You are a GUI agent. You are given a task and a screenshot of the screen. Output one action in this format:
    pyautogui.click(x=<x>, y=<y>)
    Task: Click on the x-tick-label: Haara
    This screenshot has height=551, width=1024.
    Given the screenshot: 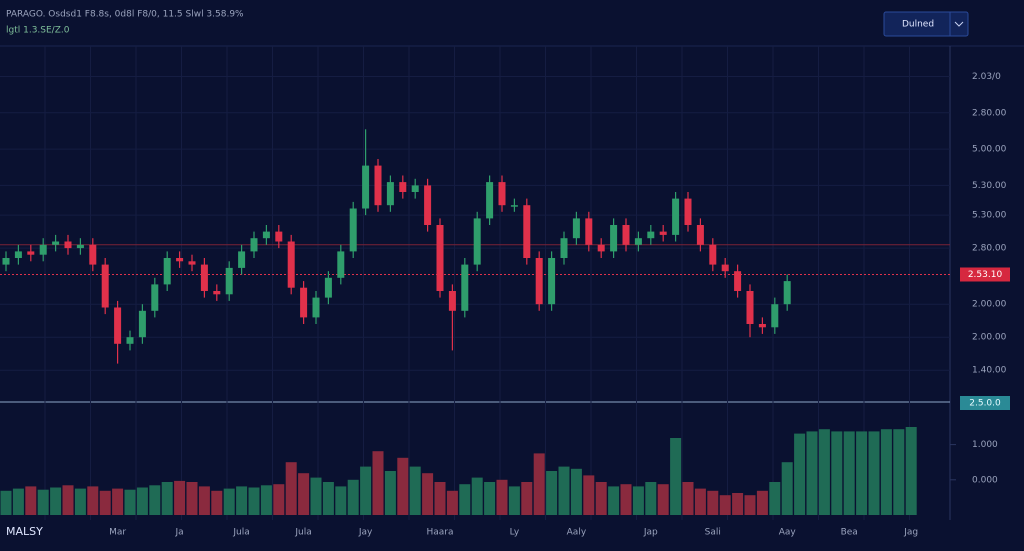 What is the action you would take?
    pyautogui.click(x=439, y=533)
    